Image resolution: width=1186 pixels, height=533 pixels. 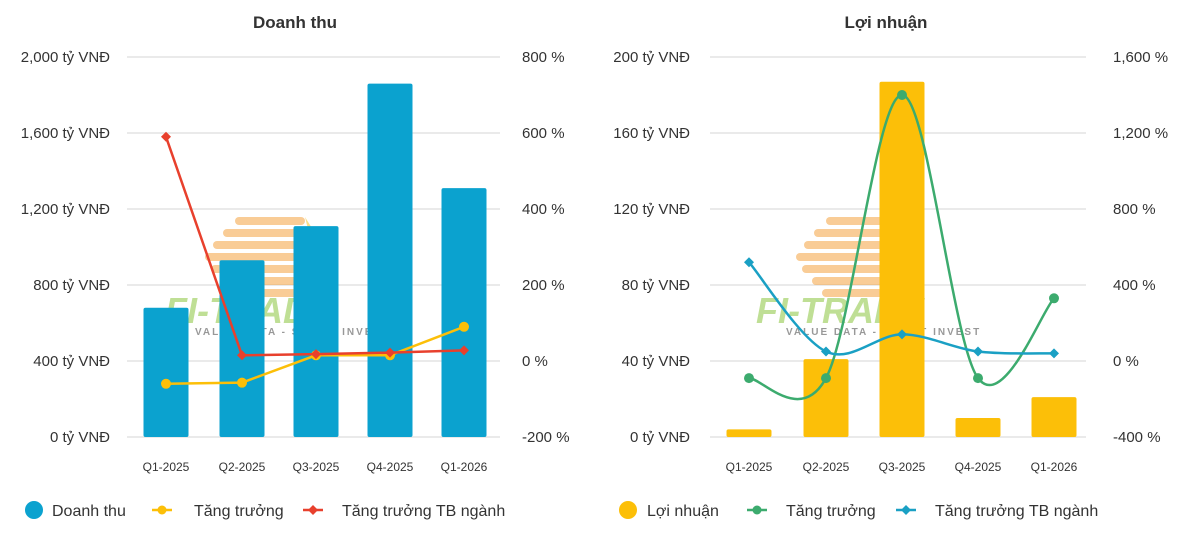 What do you see at coordinates (886, 22) in the screenshot?
I see `chart-title: Lợi nhuận` at bounding box center [886, 22].